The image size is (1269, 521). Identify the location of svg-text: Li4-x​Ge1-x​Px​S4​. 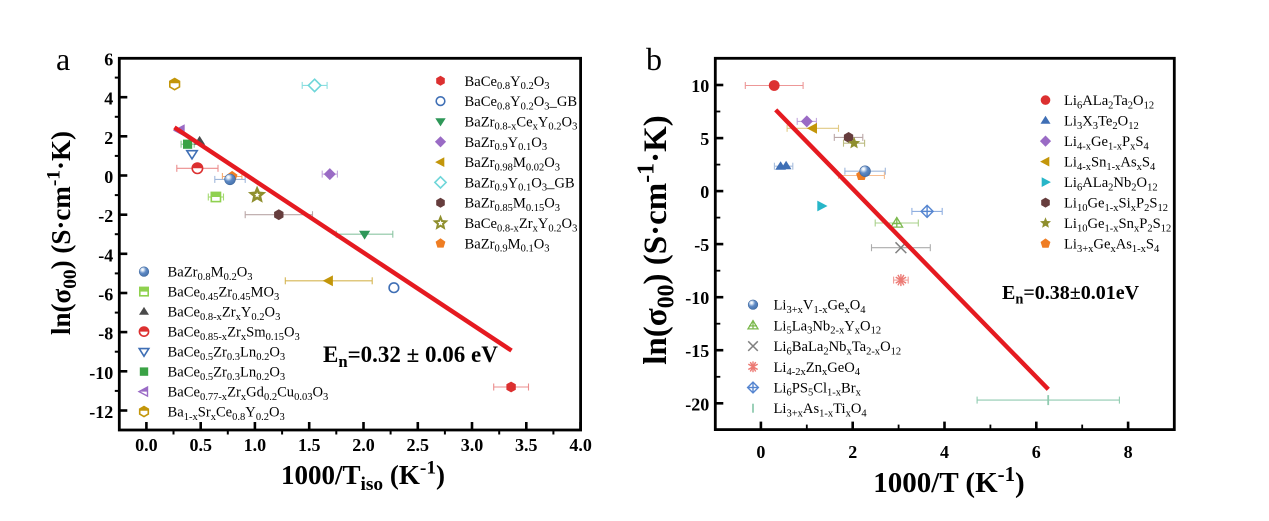
(1107, 143).